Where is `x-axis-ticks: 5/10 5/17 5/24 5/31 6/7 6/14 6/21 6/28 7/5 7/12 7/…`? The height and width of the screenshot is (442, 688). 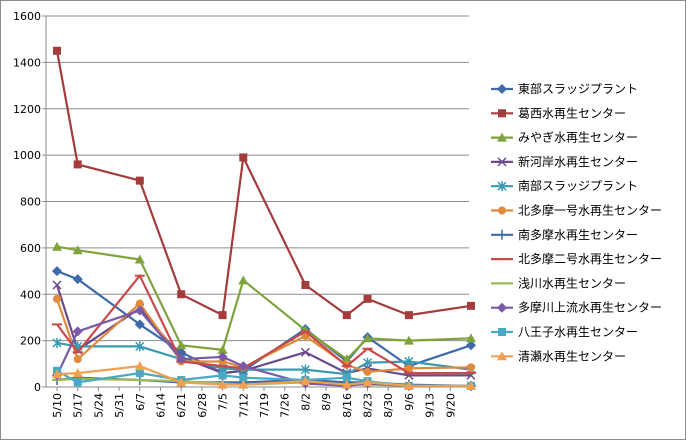 x-axis-ticks: 5/10 5/17 5/24 5/31 6/7 6/14 6/21 6/28 7/5 7/12 7/… is located at coordinates (254, 402).